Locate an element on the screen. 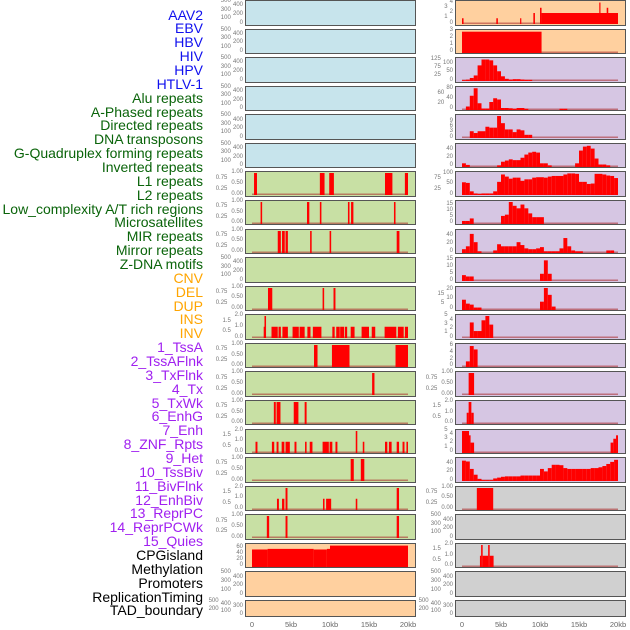  track-baseline is located at coordinates (330, 480).